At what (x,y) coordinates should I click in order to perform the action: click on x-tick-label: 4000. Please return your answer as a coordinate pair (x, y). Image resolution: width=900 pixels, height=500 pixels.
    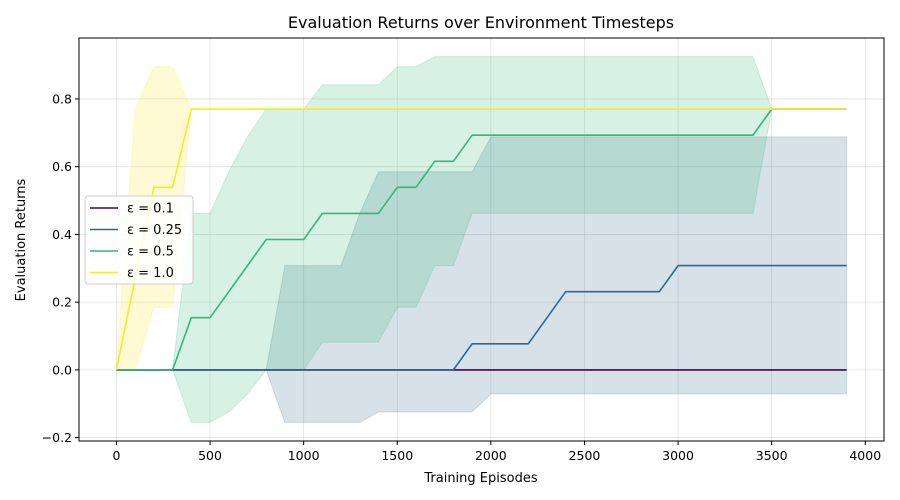
    Looking at the image, I should click on (865, 455).